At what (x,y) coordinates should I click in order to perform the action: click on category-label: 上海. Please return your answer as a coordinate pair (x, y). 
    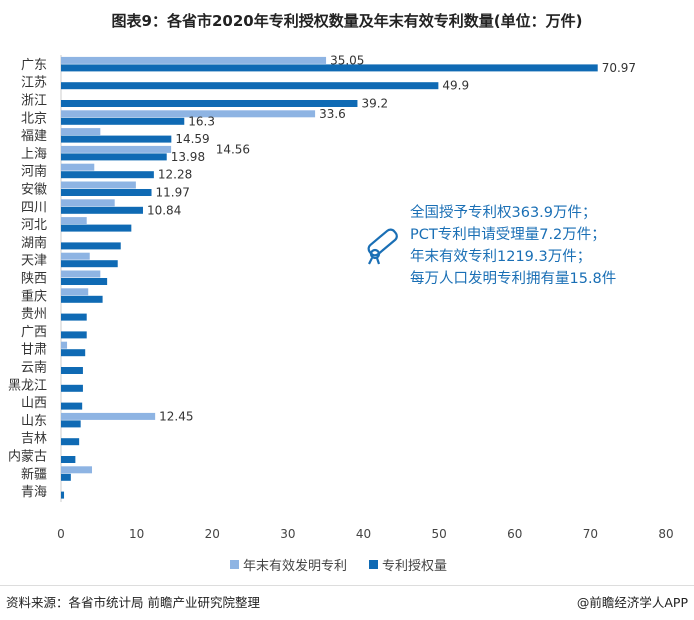
    Looking at the image, I should click on (34, 154).